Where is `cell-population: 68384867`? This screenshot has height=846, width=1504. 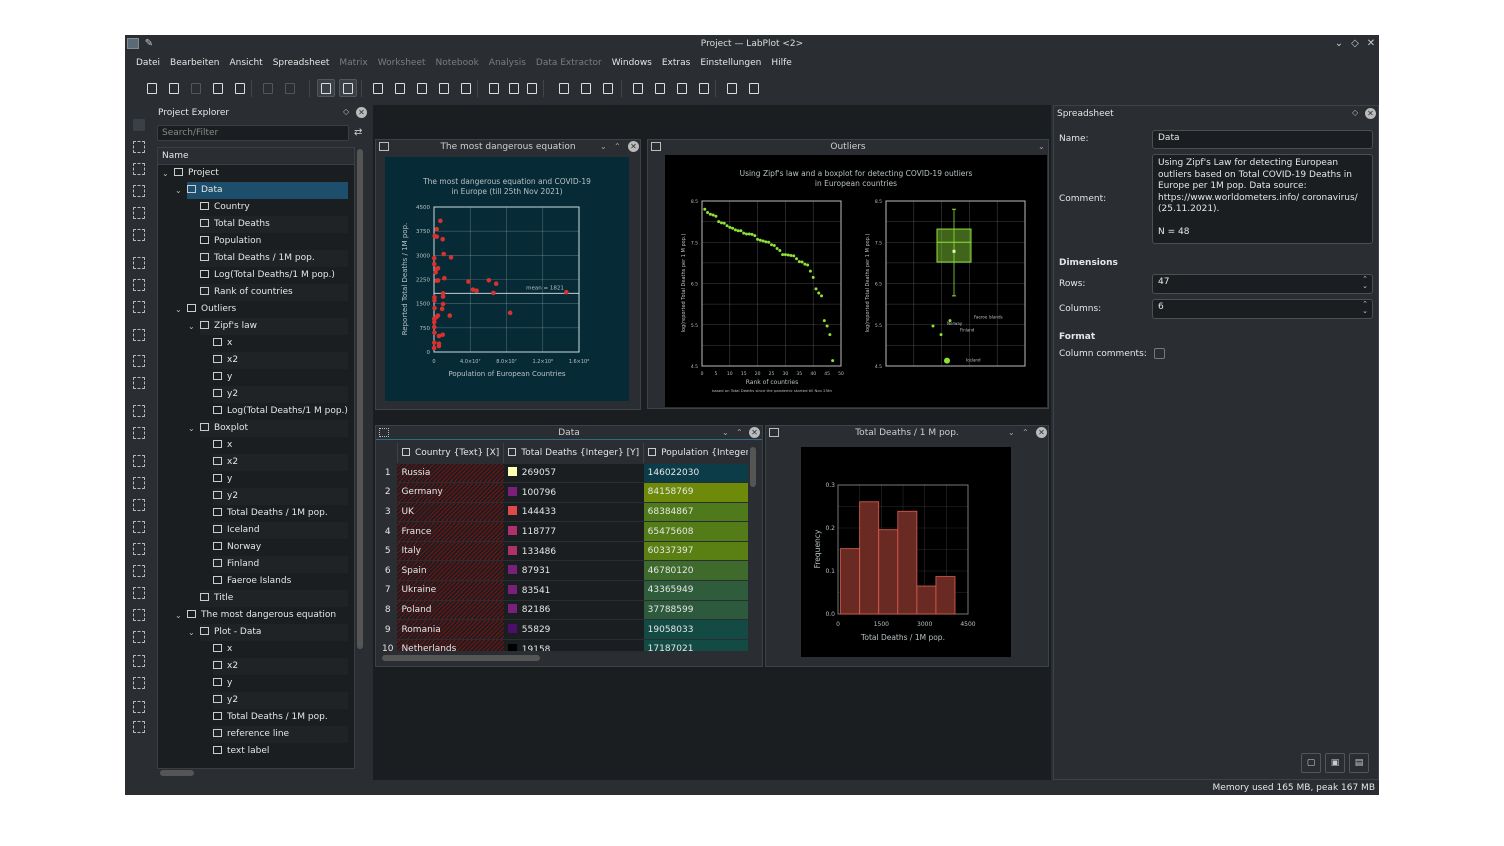
cell-population: 68384867 is located at coordinates (695, 512).